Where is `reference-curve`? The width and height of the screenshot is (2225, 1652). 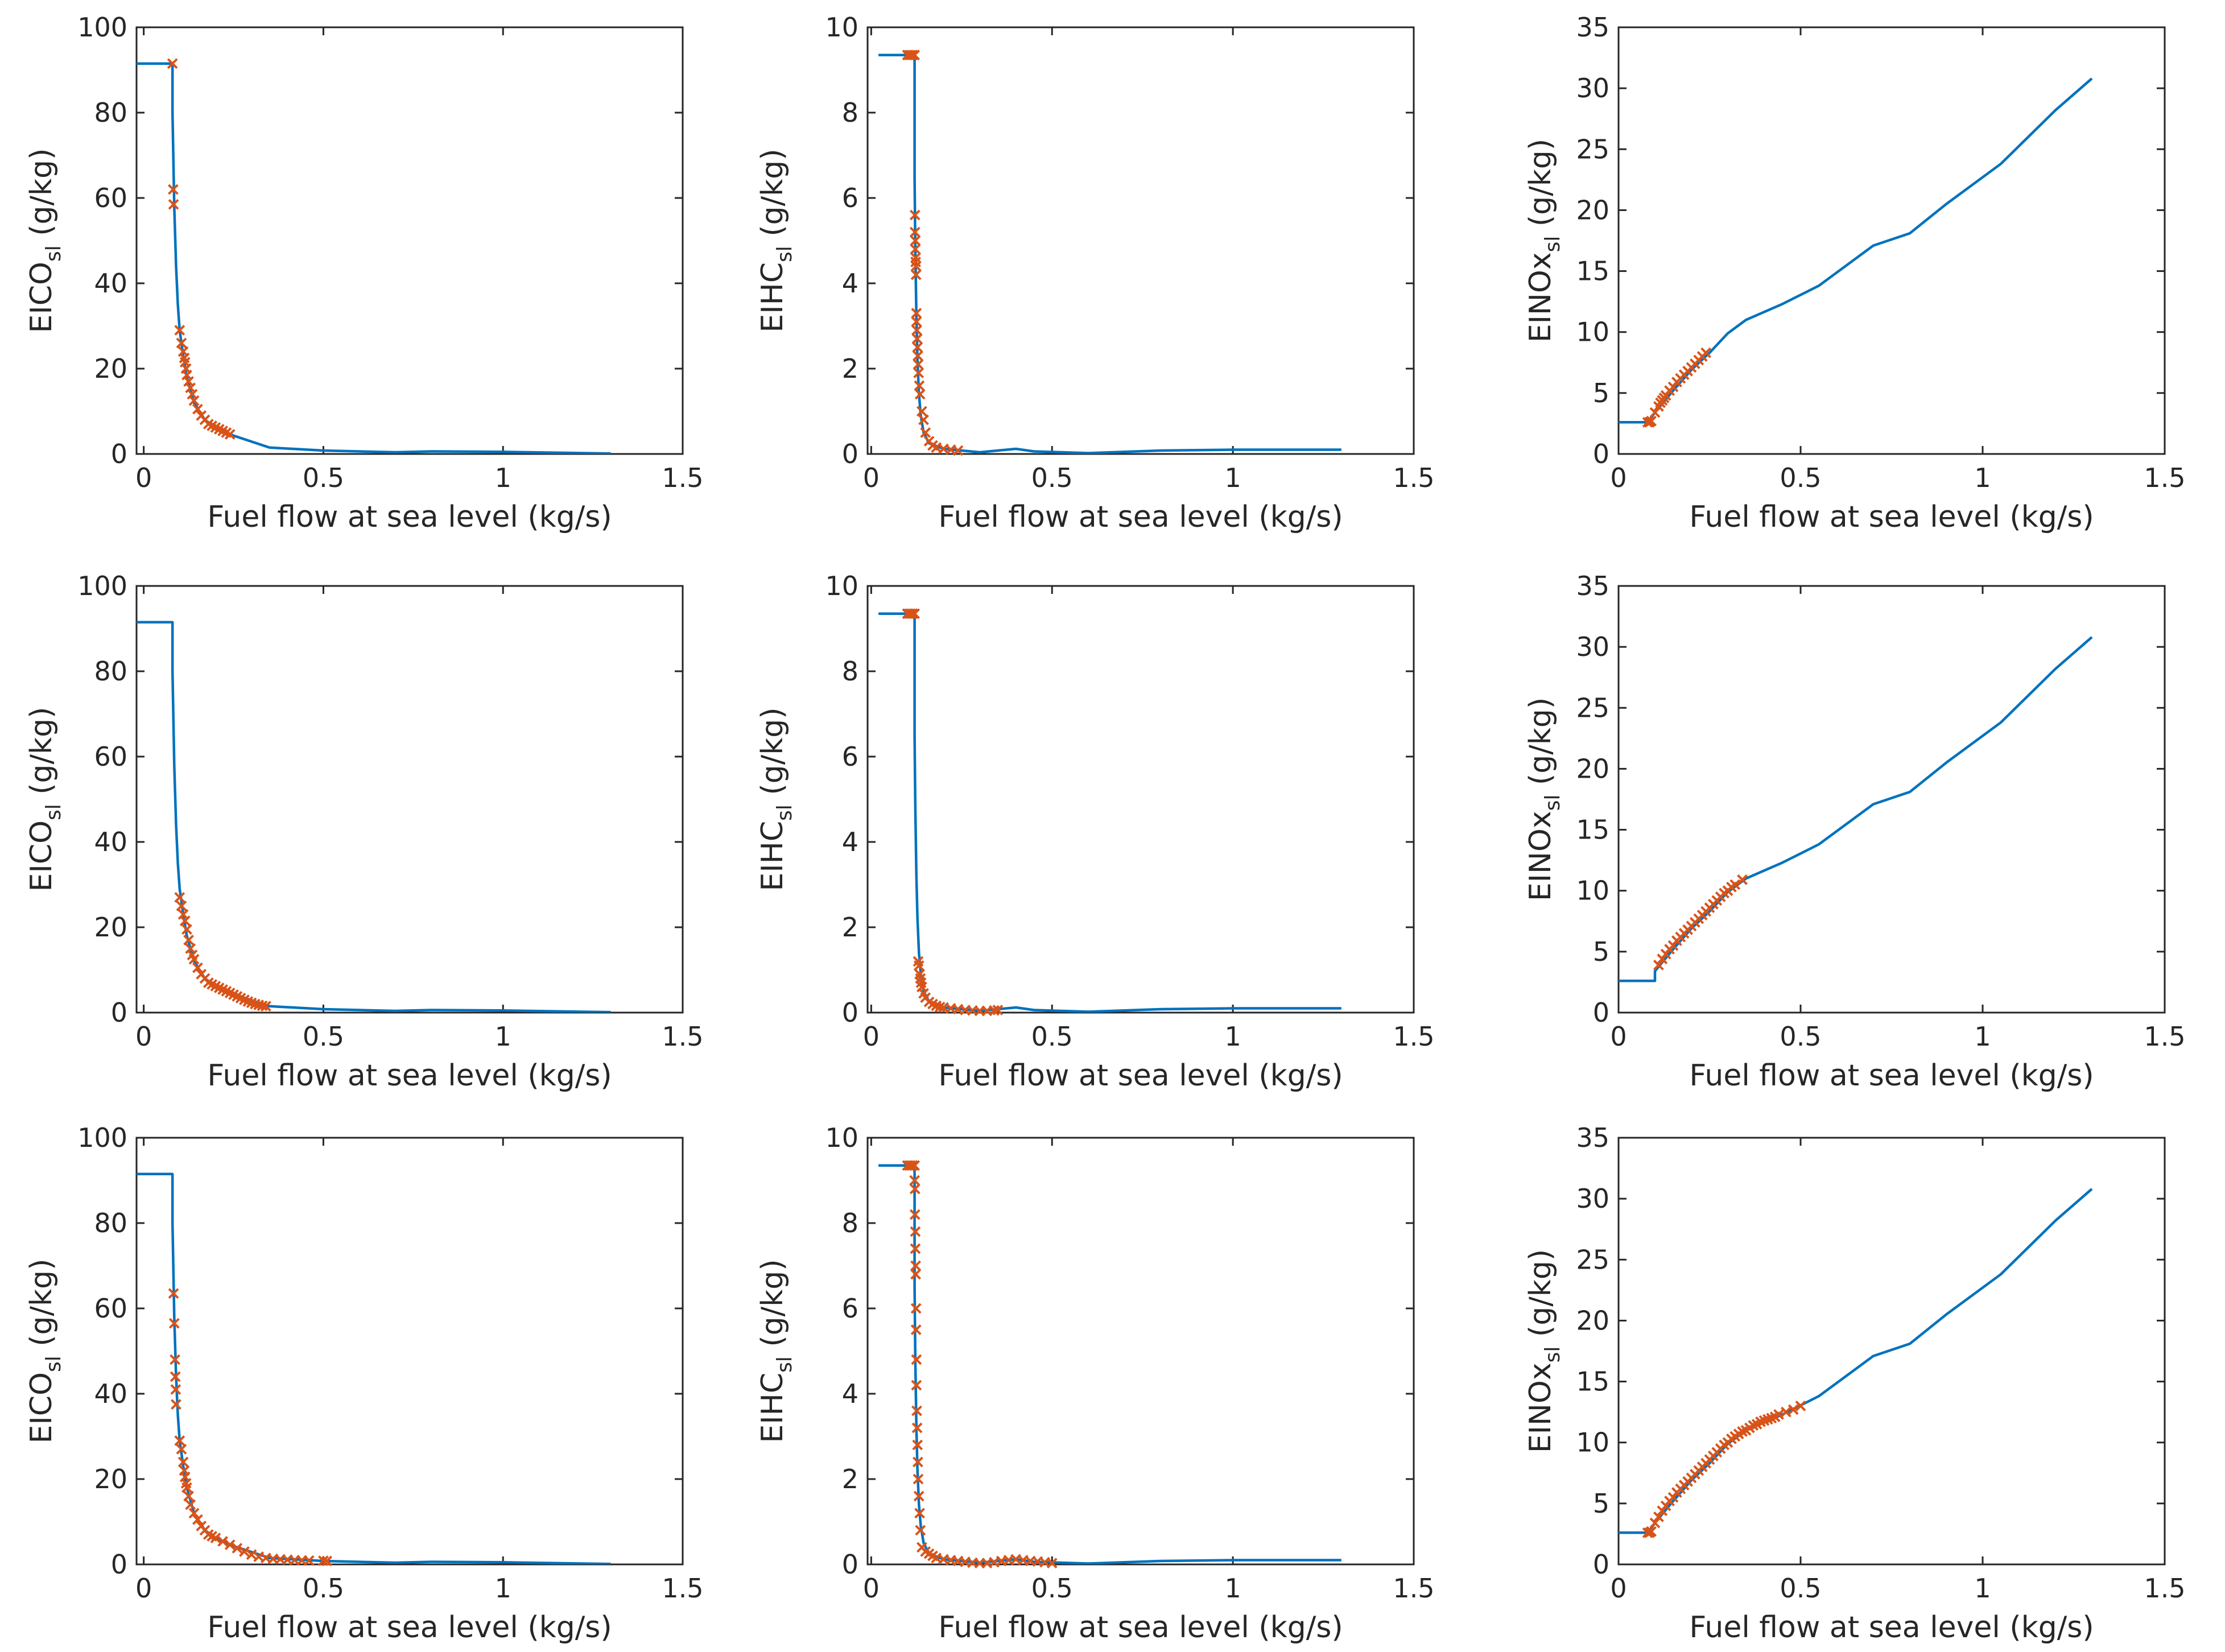 reference-curve is located at coordinates (374, 817).